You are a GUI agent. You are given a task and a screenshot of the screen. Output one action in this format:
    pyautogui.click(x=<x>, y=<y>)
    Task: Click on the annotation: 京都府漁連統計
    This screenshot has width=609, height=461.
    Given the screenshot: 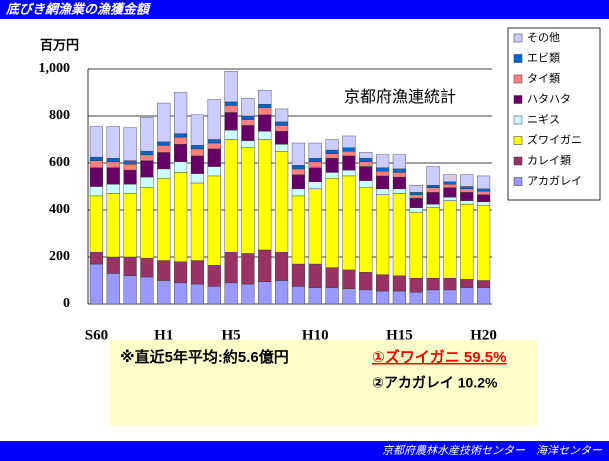 What is the action you would take?
    pyautogui.click(x=400, y=97)
    